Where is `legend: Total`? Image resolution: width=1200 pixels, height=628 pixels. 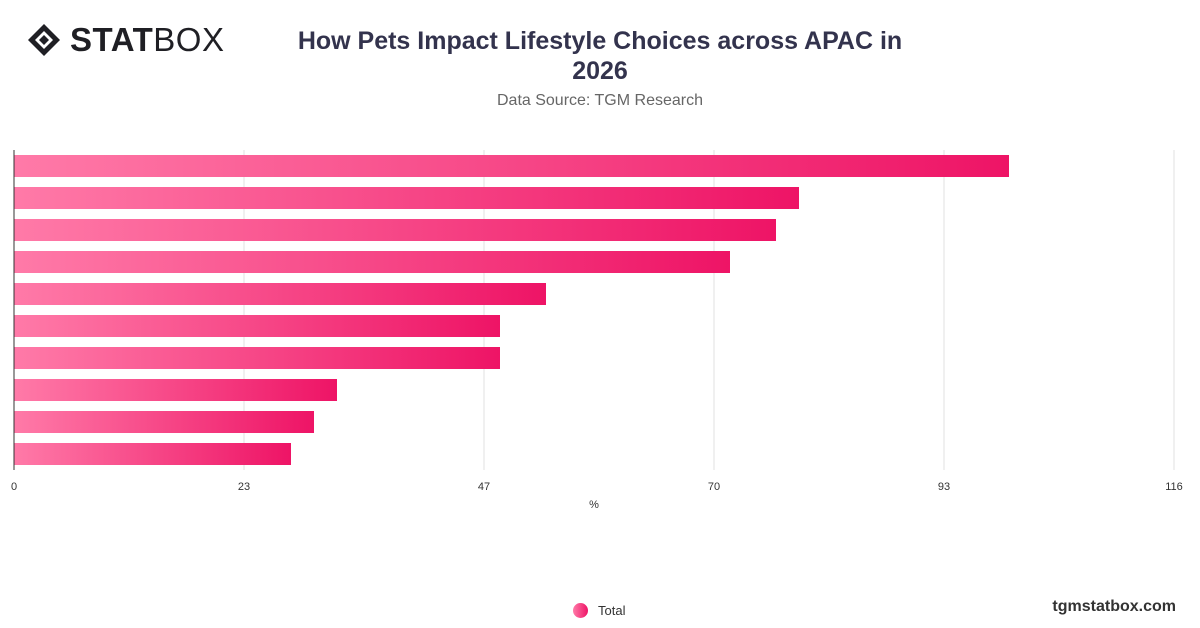
legend: Total is located at coordinates (599, 610).